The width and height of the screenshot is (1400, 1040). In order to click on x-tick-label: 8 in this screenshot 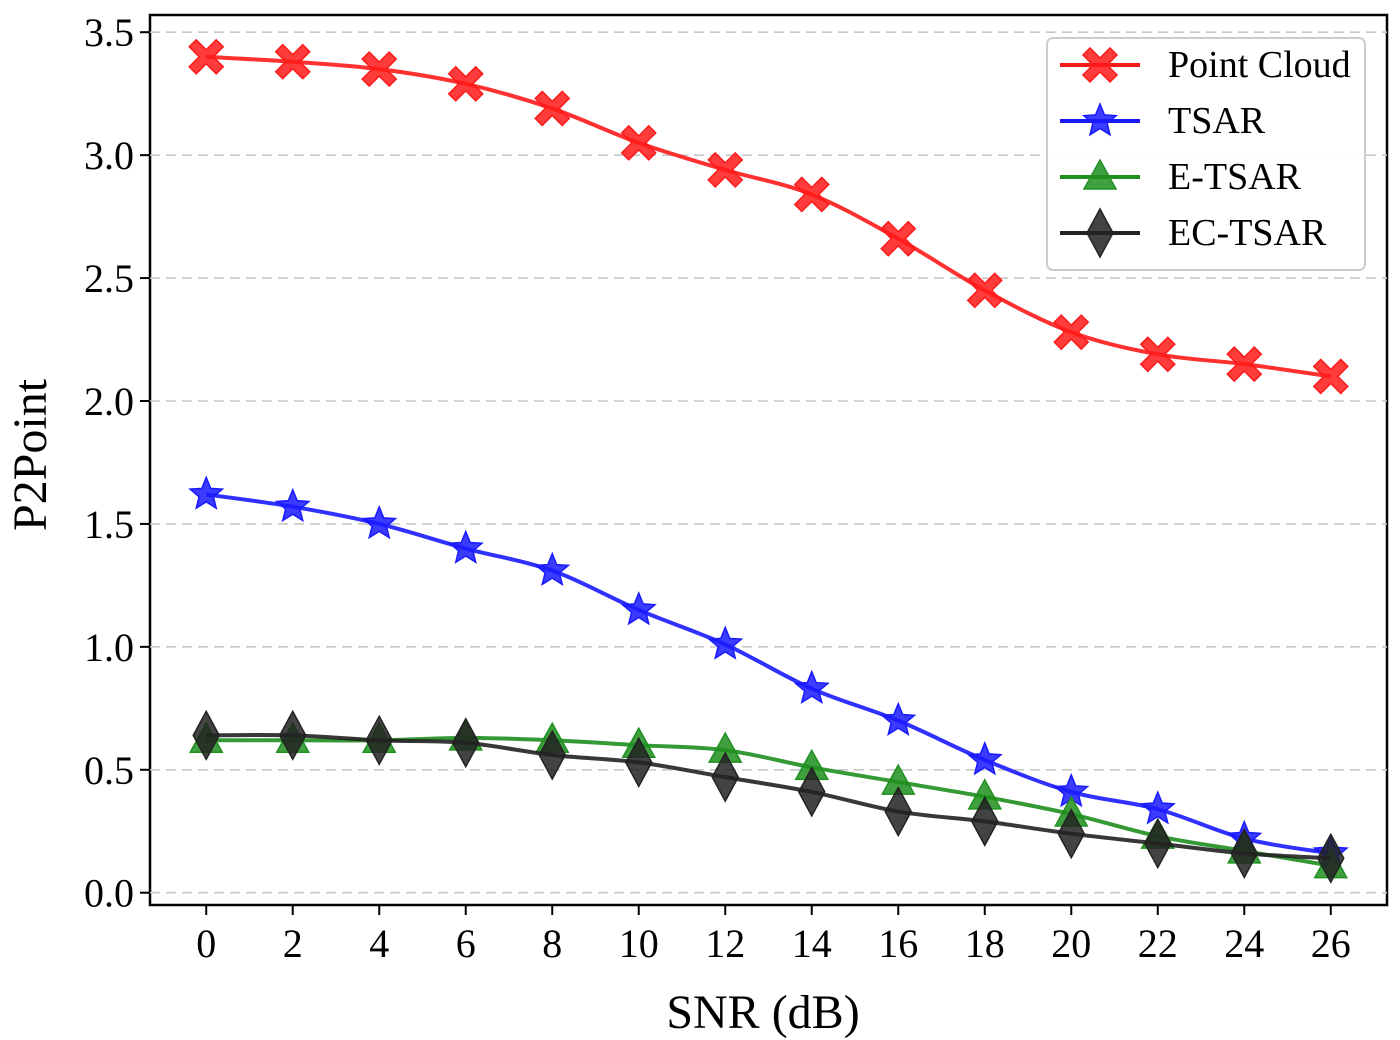, I will do `click(552, 943)`.